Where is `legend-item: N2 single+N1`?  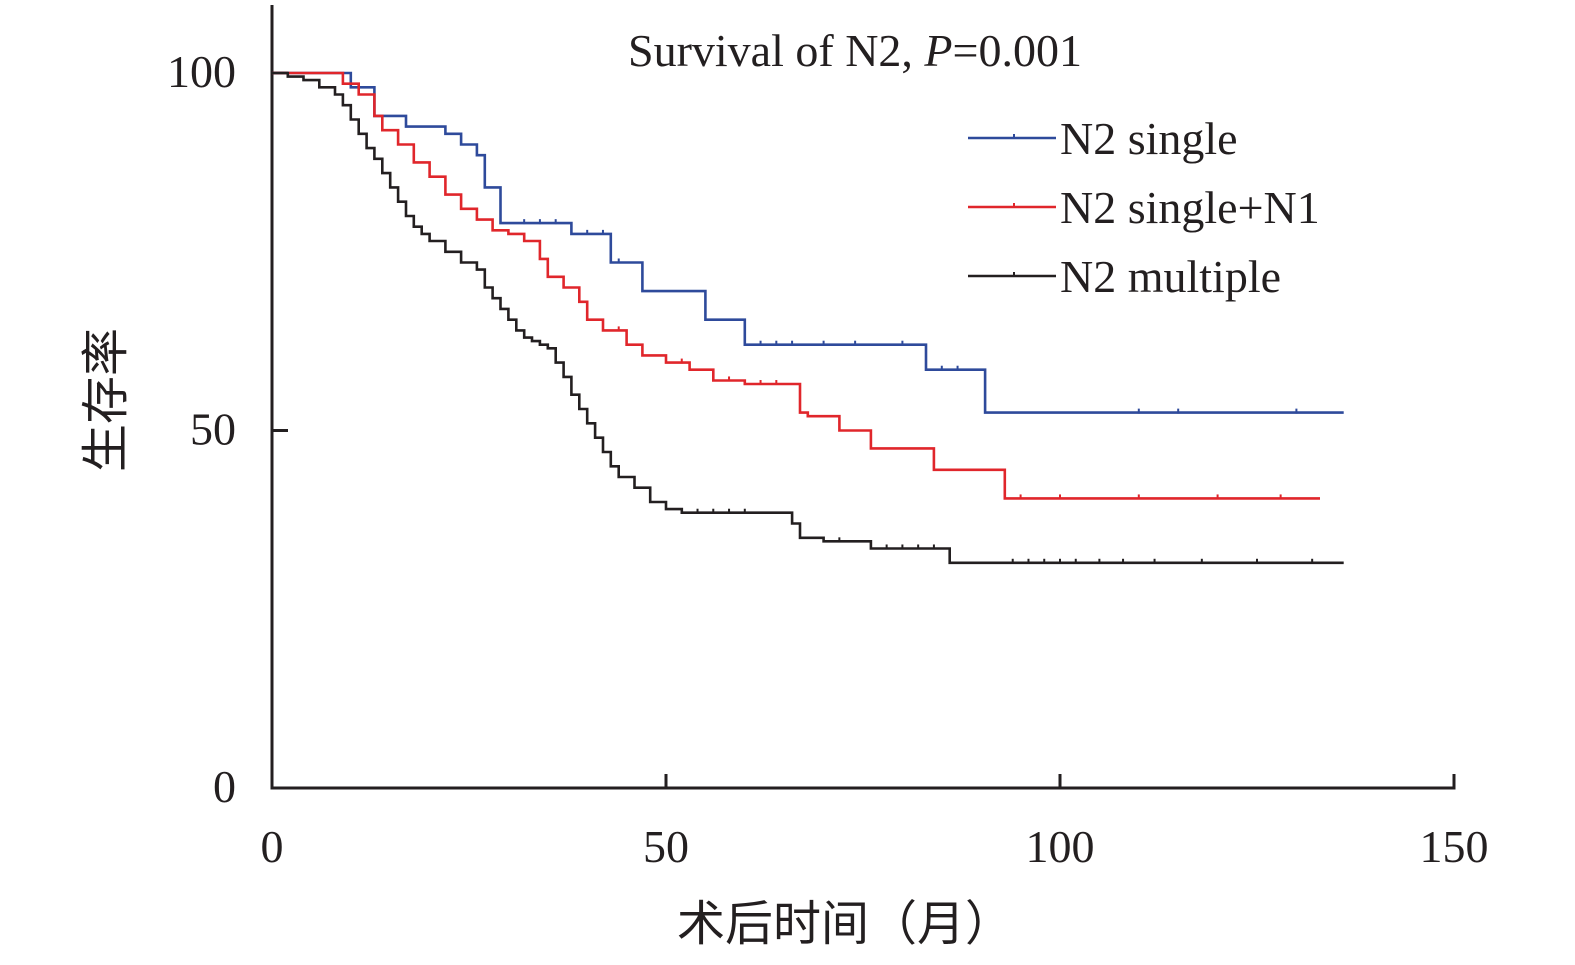 legend-item: N2 single+N1 is located at coordinates (1144, 207).